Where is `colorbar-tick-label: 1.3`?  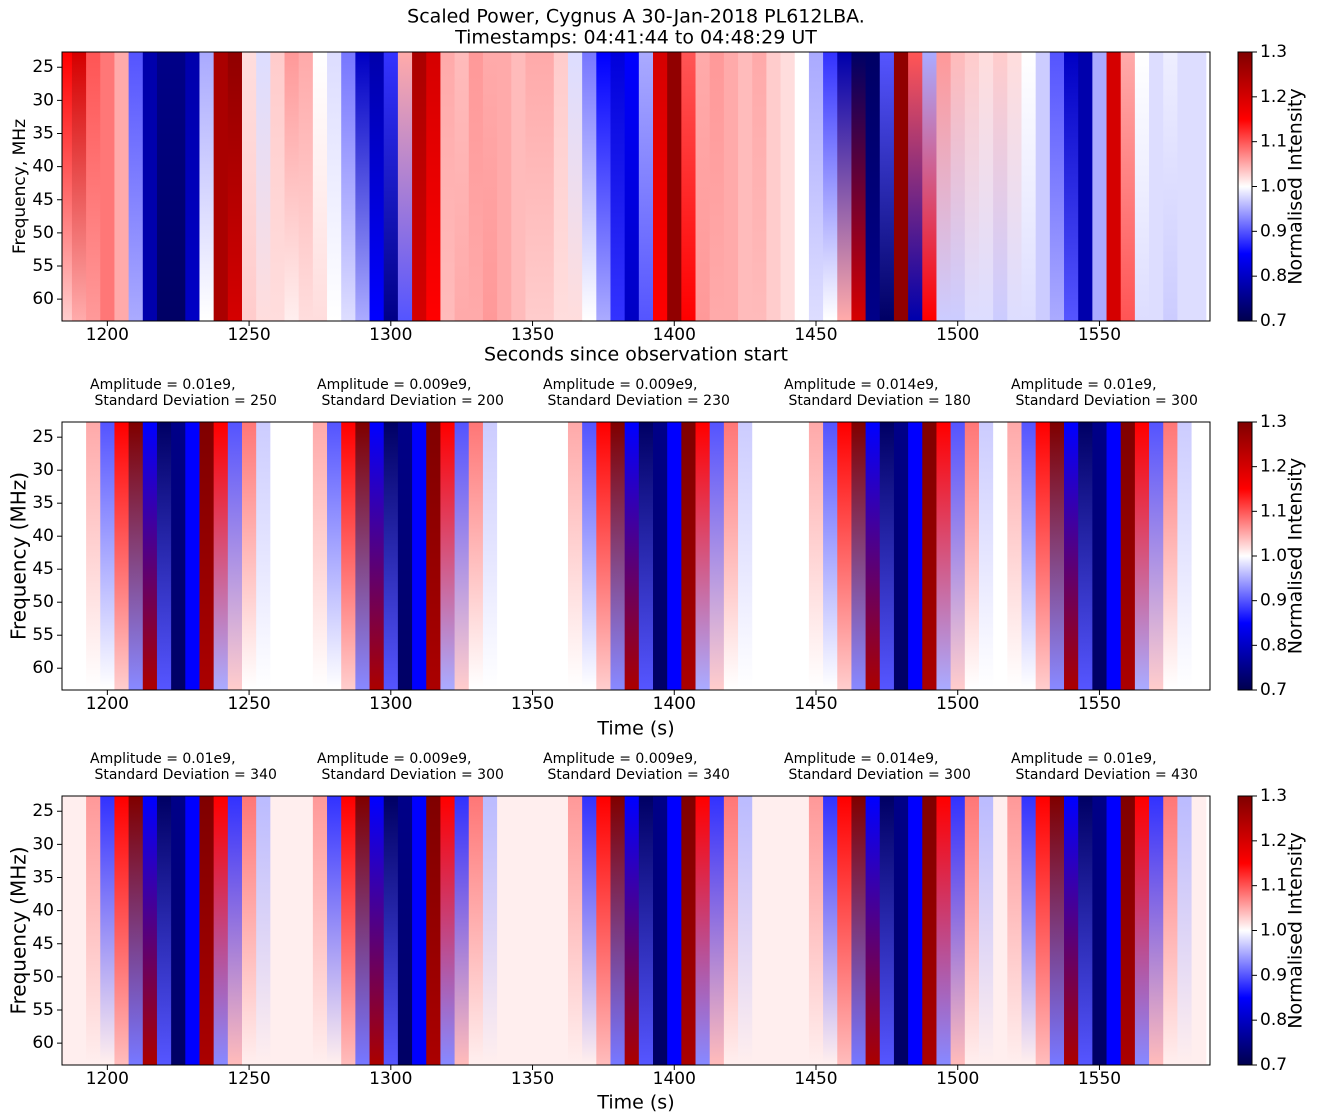
colorbar-tick-label: 1.3 is located at coordinates (1273, 52).